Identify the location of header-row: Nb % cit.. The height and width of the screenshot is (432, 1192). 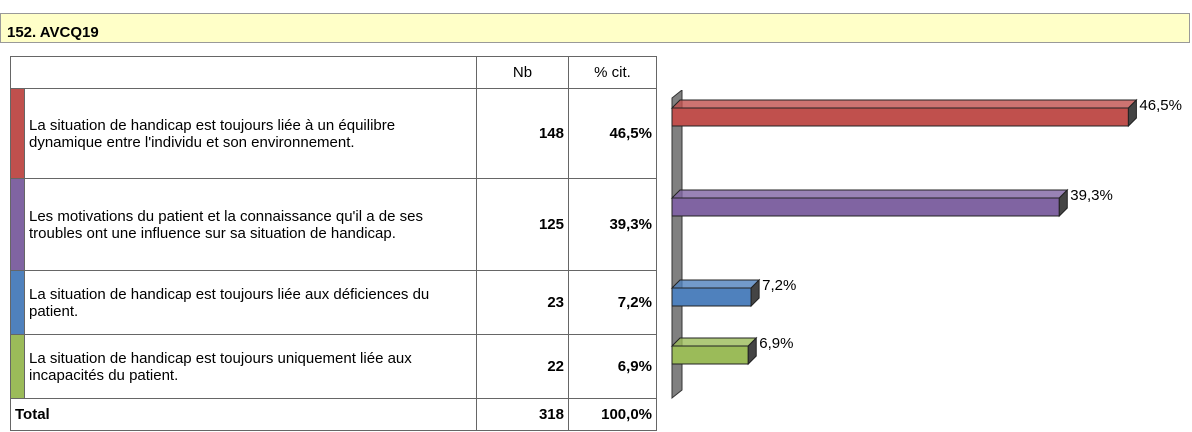
(333, 72).